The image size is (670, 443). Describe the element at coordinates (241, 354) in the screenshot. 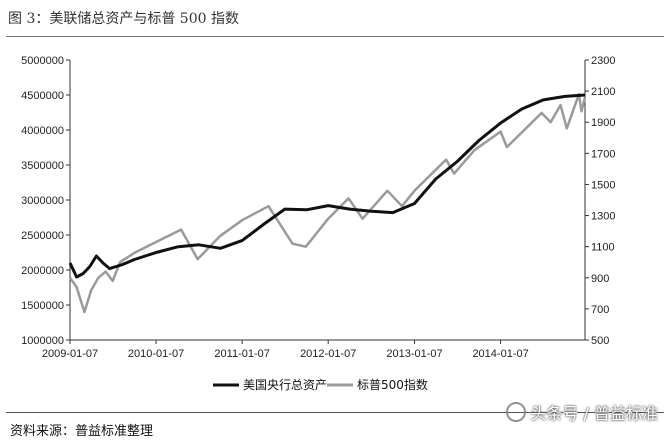

I see `x-tick-label: 2011-01-07` at that location.